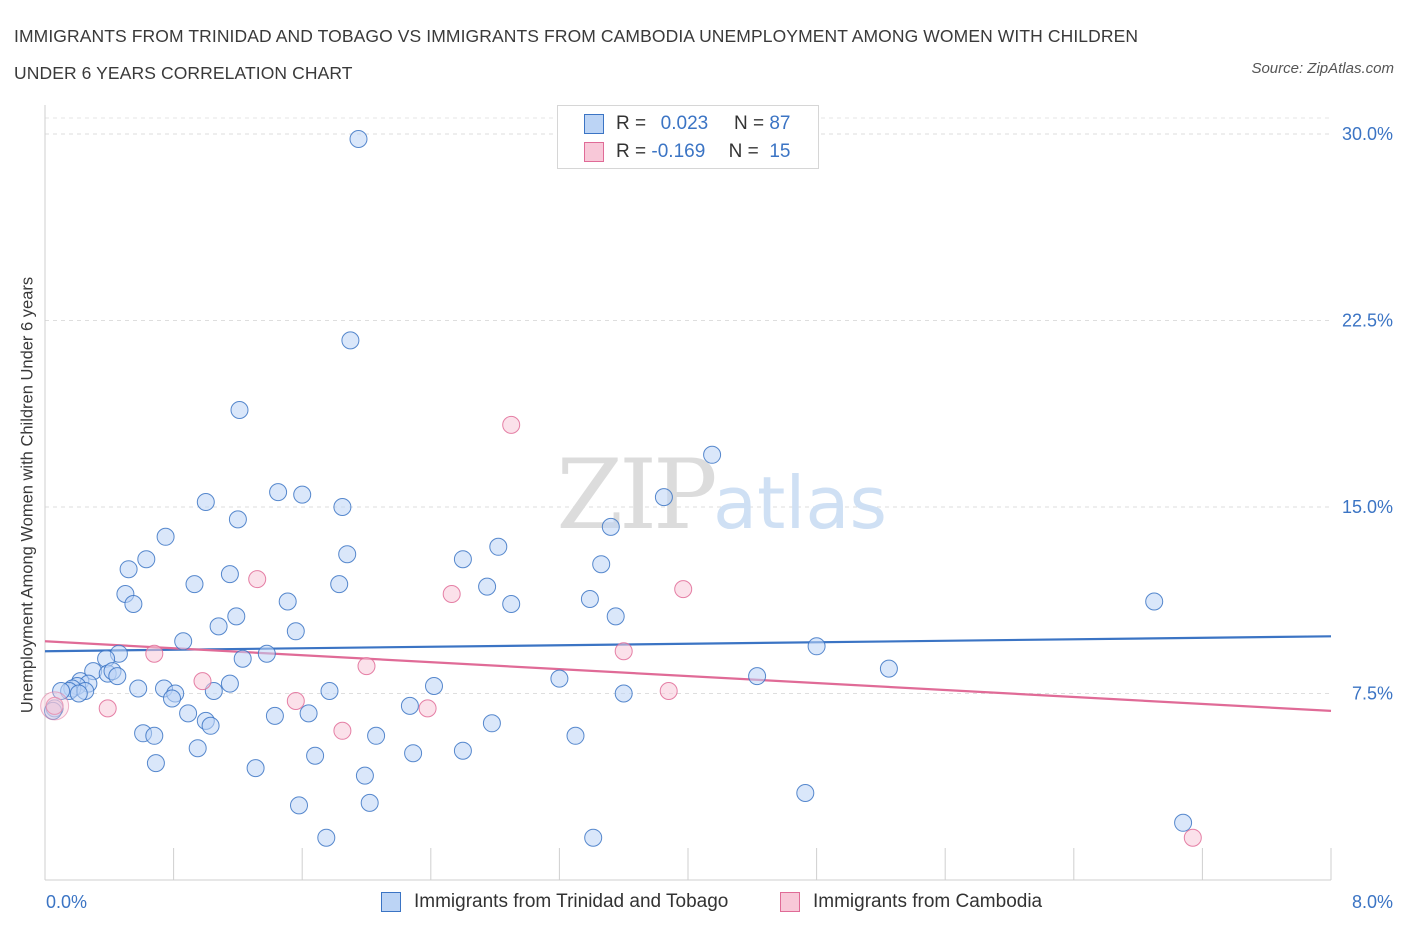  Describe the element at coordinates (790, 902) in the screenshot. I see `series-swatch-pink` at that location.